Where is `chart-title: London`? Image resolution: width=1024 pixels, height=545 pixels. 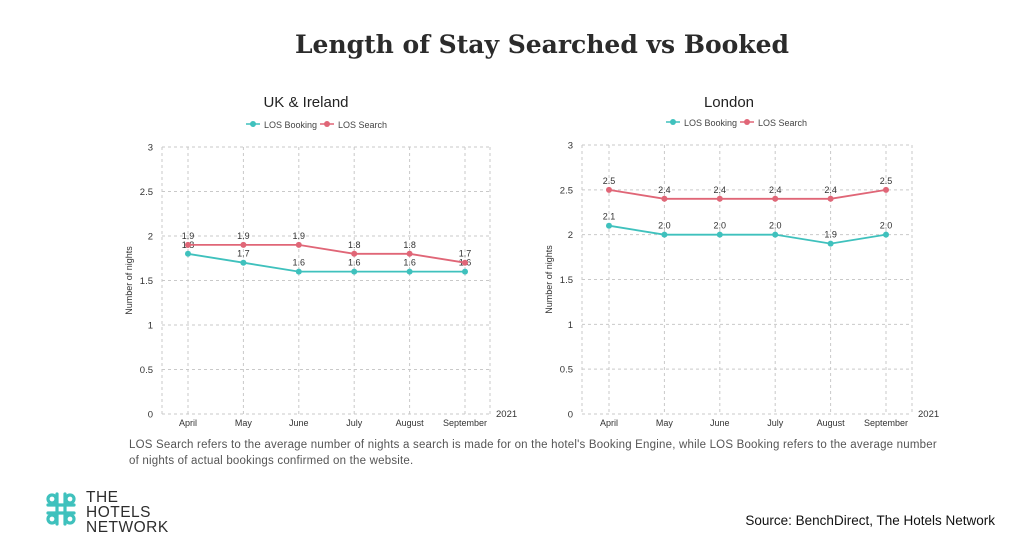
chart-title: London is located at coordinates (729, 102).